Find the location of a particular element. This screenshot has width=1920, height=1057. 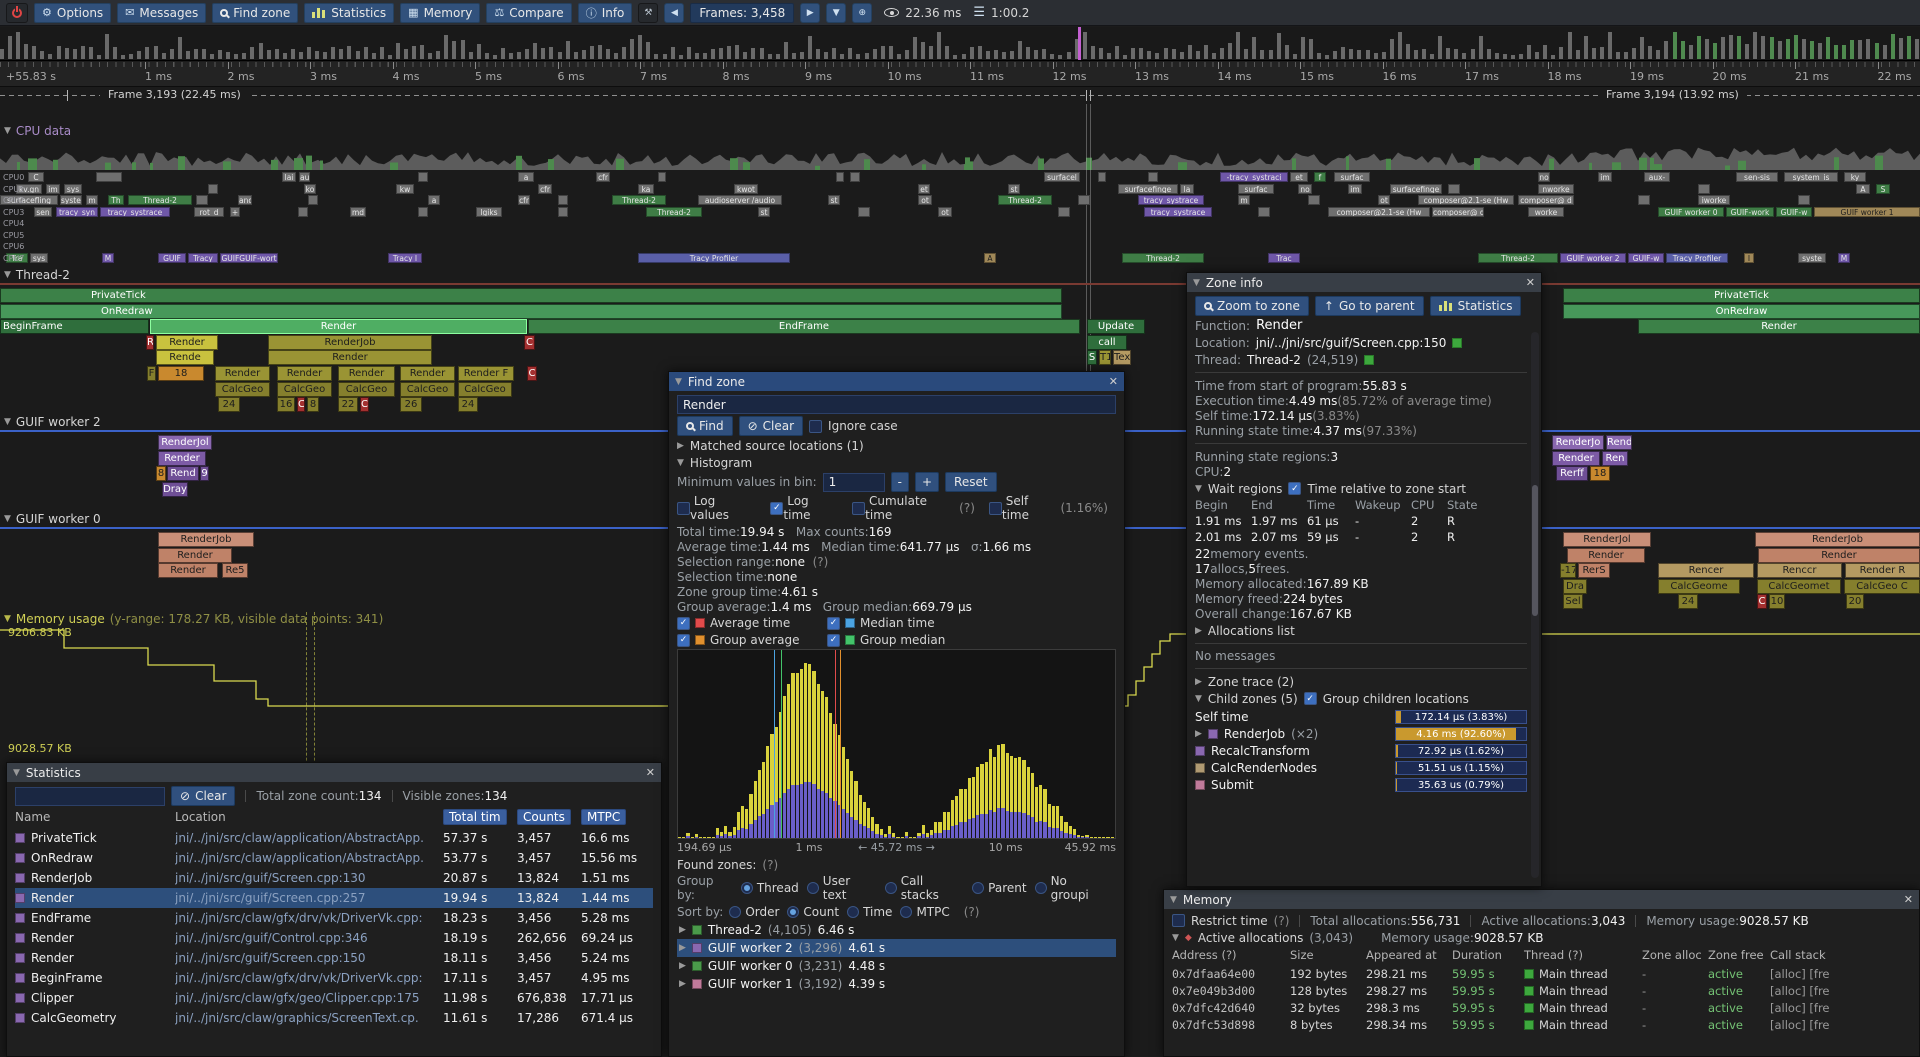

column-header-location: Location is located at coordinates (200, 817).